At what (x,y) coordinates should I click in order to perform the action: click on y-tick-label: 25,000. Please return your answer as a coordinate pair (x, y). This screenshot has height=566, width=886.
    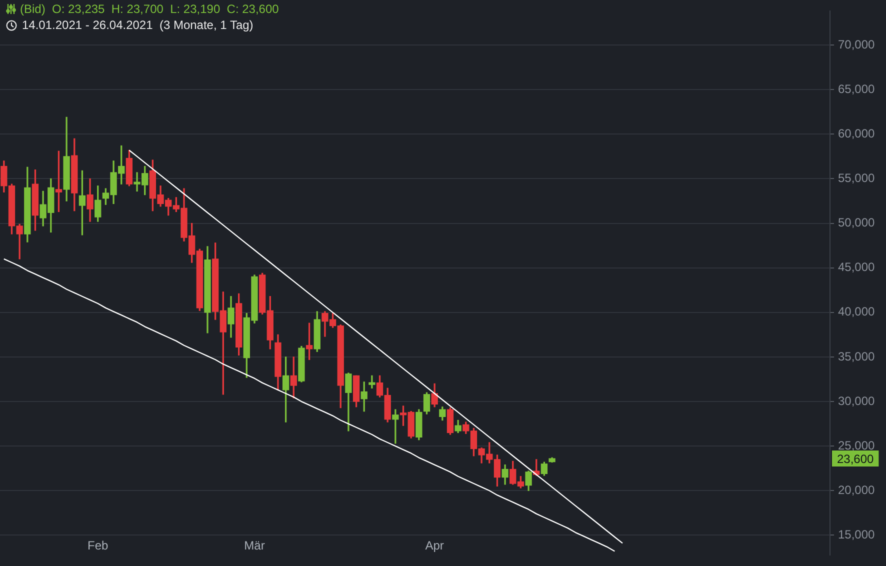
    Looking at the image, I should click on (857, 445).